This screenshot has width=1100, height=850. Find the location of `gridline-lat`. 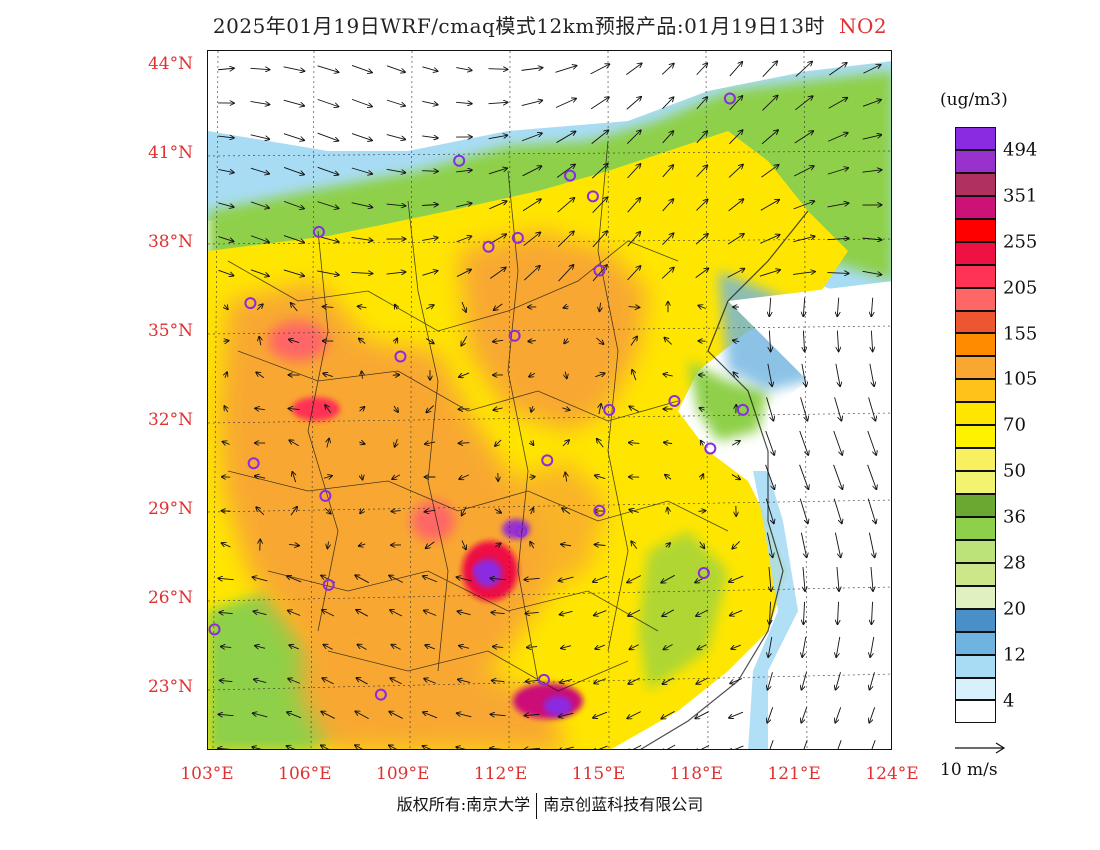

gridline-lat is located at coordinates (549, 506).